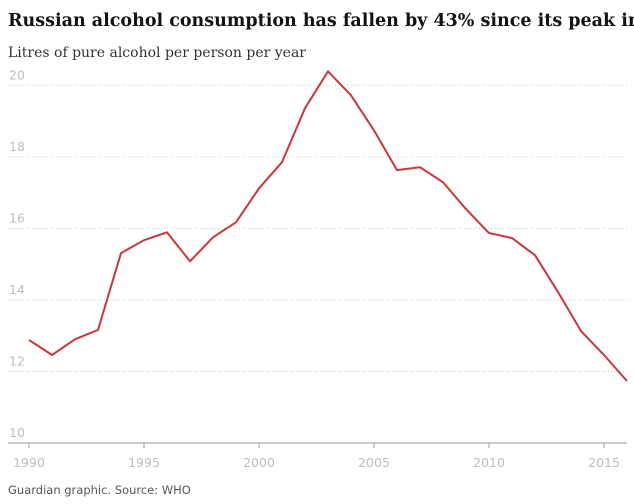 The image size is (634, 504). I want to click on x-tick-label: 1990, so click(29, 462).